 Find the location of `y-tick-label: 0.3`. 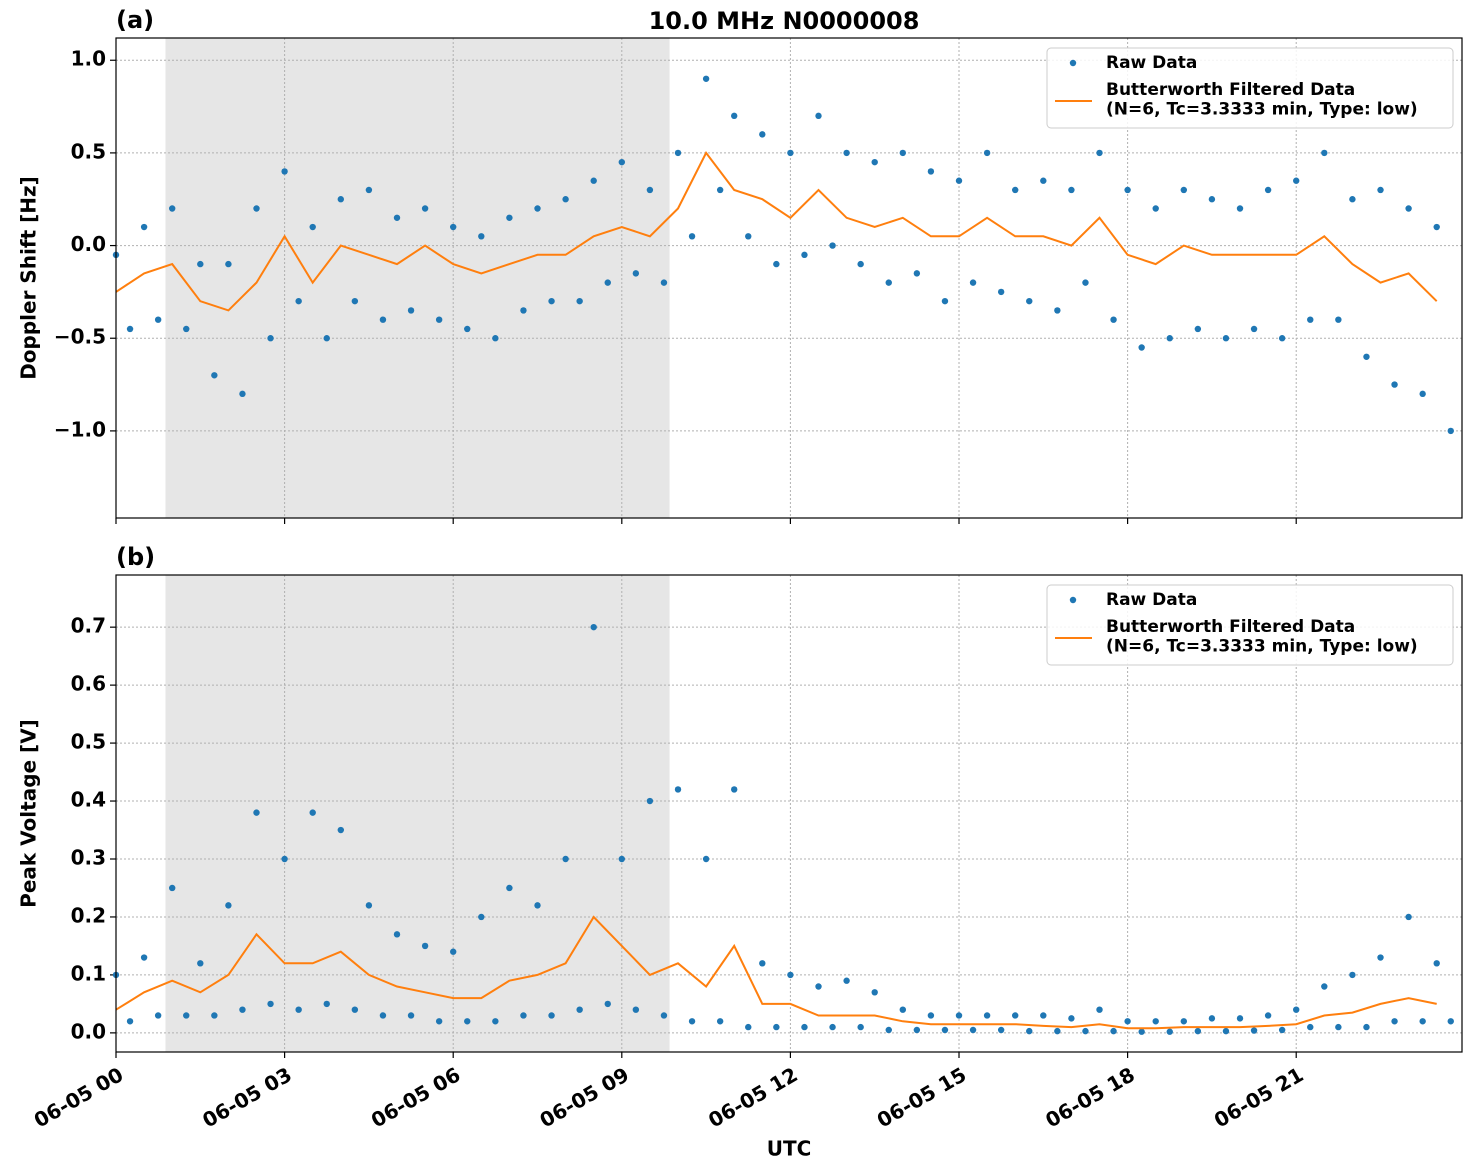

y-tick-label: 0.3 is located at coordinates (88, 857).